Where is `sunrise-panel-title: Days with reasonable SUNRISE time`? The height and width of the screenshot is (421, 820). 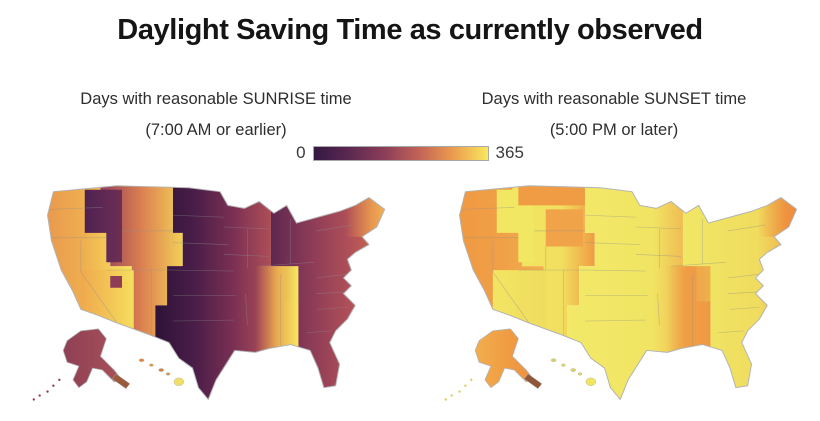
sunrise-panel-title: Days with reasonable SUNRISE time is located at coordinates (216, 99).